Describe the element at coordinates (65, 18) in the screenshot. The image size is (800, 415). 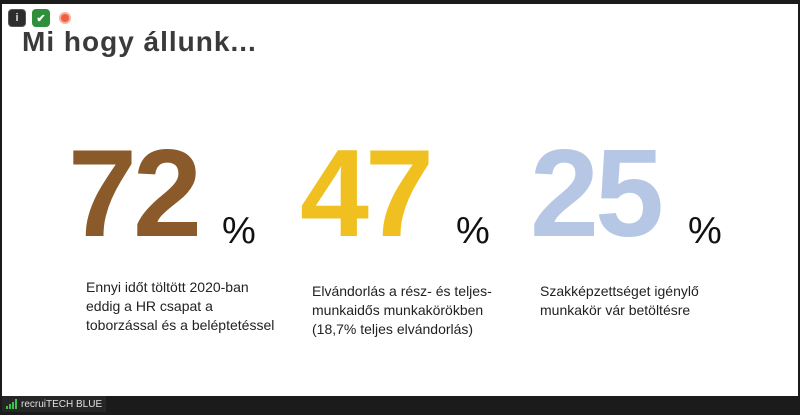
I see `recording-icon` at that location.